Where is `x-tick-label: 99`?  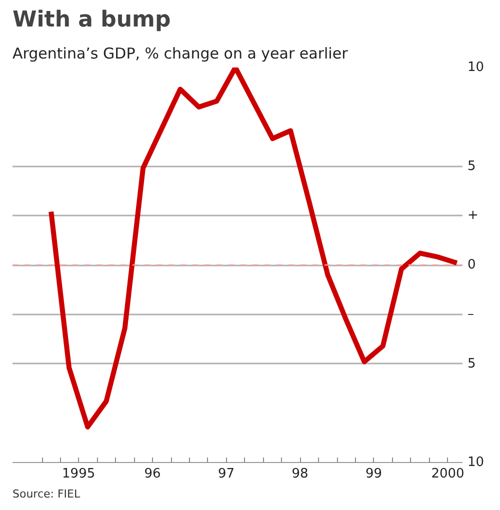
x-tick-label: 99 is located at coordinates (374, 474).